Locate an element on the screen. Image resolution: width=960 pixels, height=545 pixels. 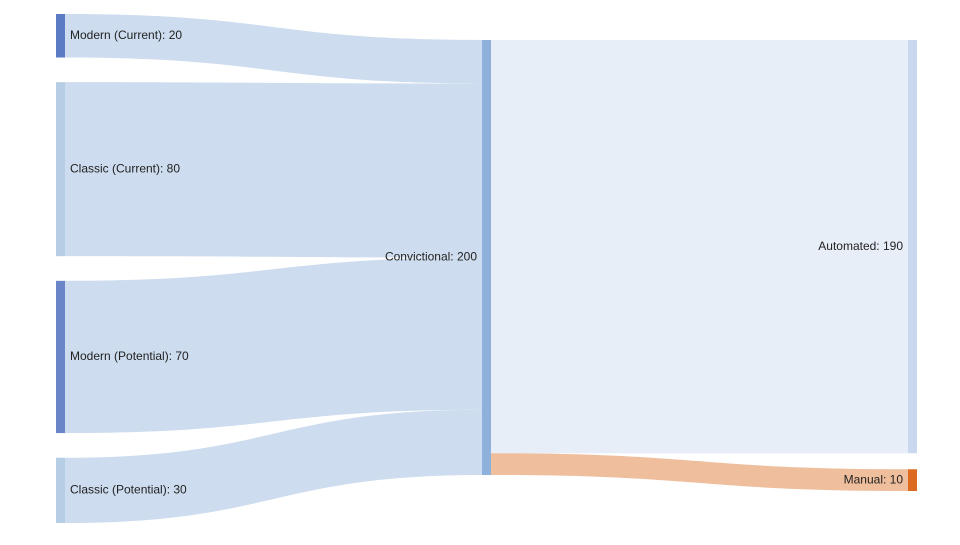
node-label-classic_potential: Classic (Potential): 30 is located at coordinates (128, 490).